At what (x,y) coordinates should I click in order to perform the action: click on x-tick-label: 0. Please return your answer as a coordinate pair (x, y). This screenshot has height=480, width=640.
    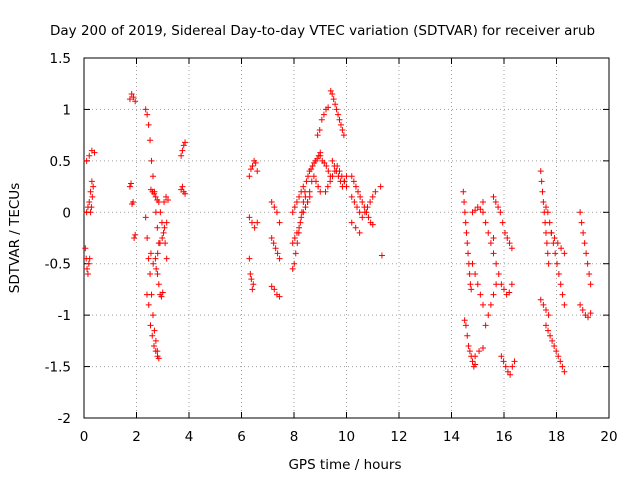
    Looking at the image, I should click on (84, 437).